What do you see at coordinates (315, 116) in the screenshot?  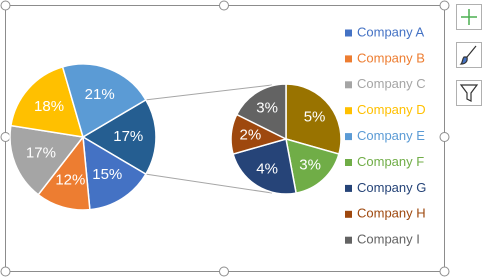 I see `data-label: 5%` at bounding box center [315, 116].